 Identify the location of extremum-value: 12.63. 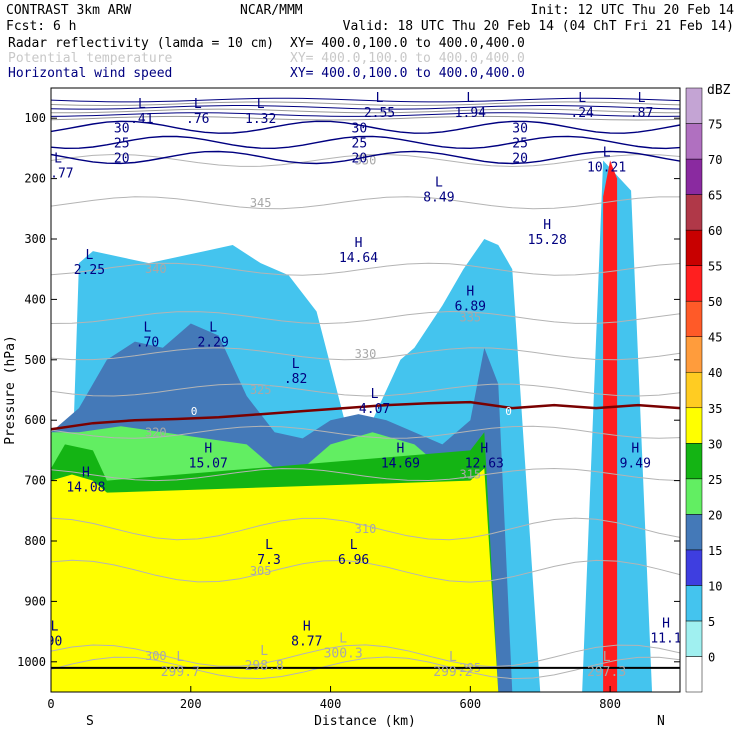
(484, 463).